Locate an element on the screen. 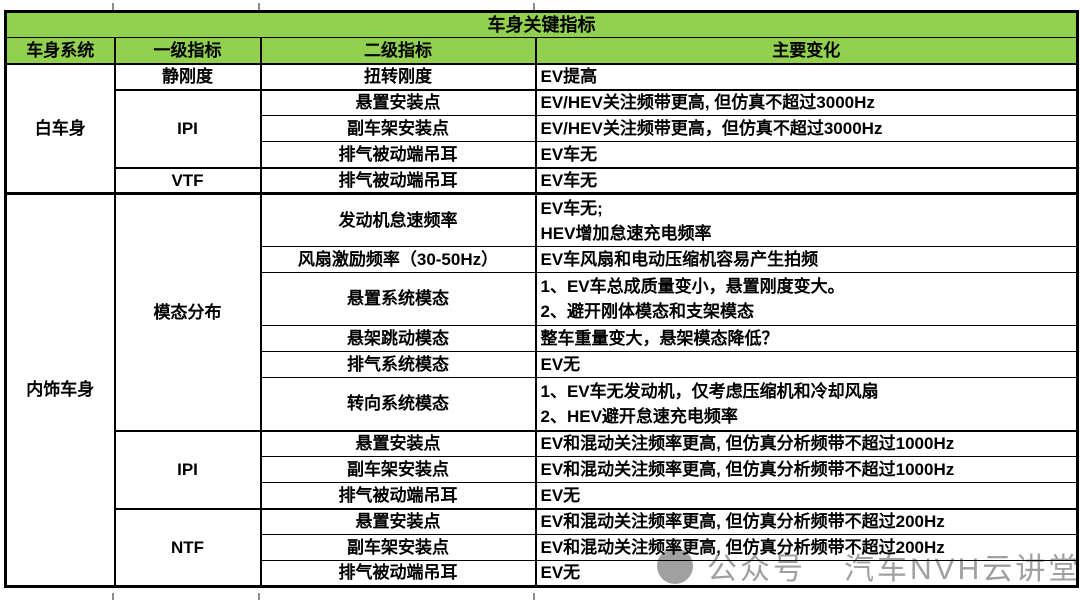  system-cell: 内饰车身 is located at coordinates (60, 389).